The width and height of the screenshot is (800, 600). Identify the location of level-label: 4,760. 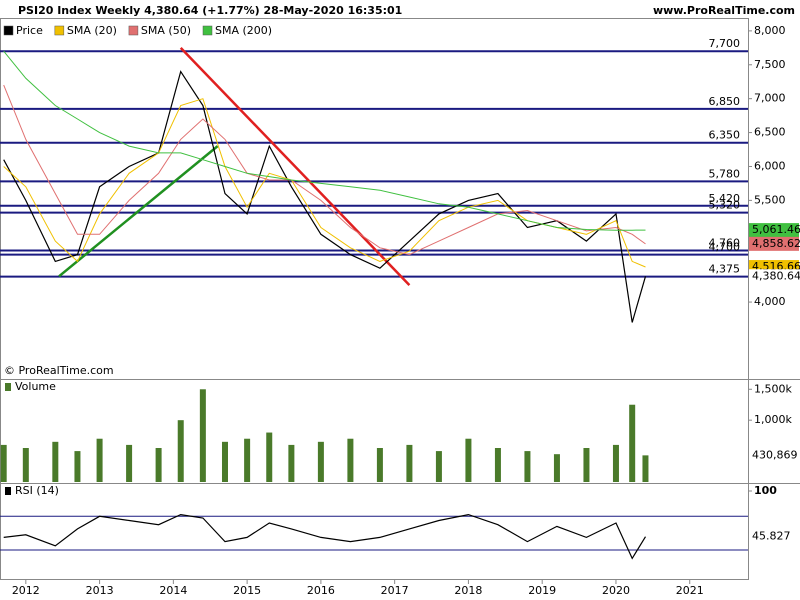
(725, 243).